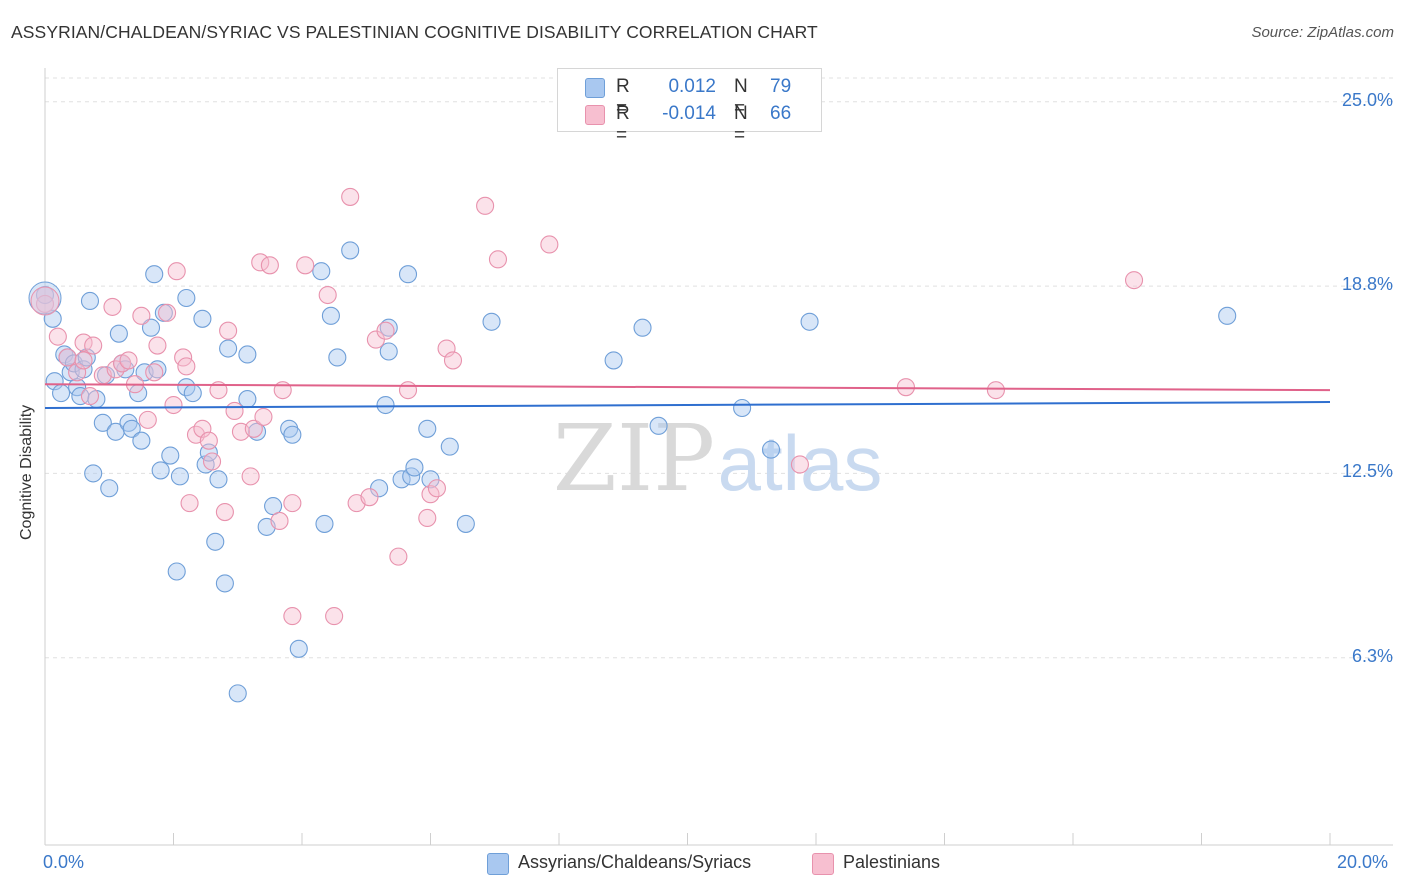 Image resolution: width=1406 pixels, height=892 pixels. Describe the element at coordinates (64, 862) in the screenshot. I see `x-tick-label-min: 0.0%` at that location.